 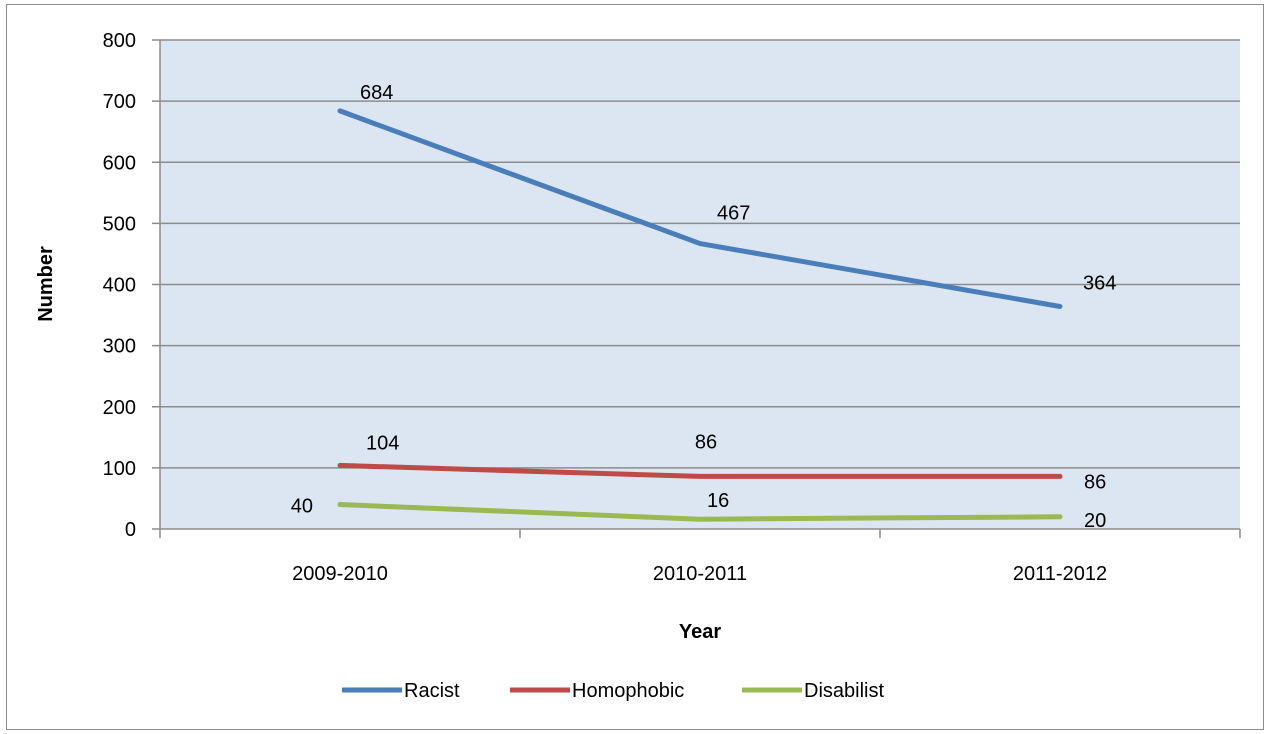 I want to click on y-tick-label: 400, so click(x=119, y=286).